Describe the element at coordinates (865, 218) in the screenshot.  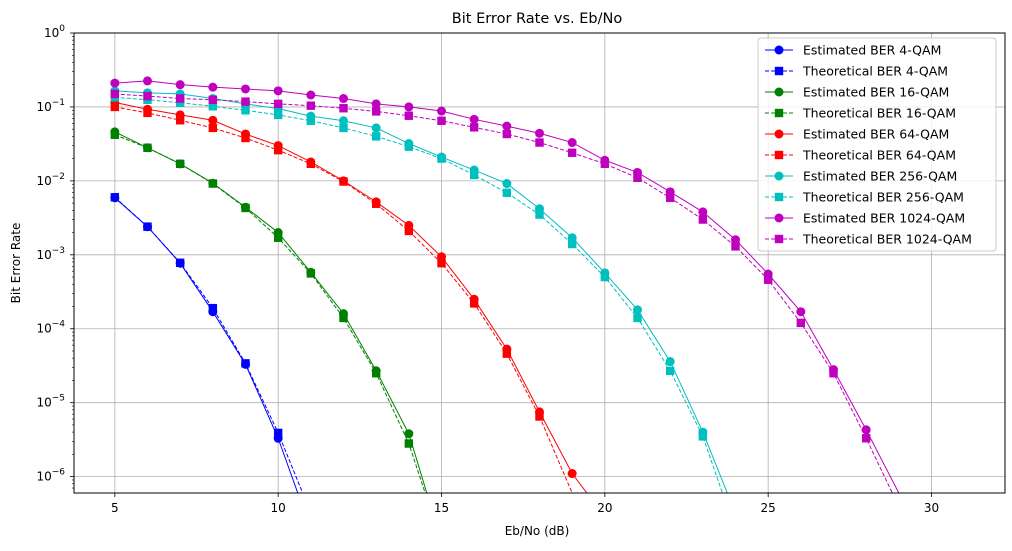
I see `legend-entry: Estimated BER 1024-QAM` at that location.